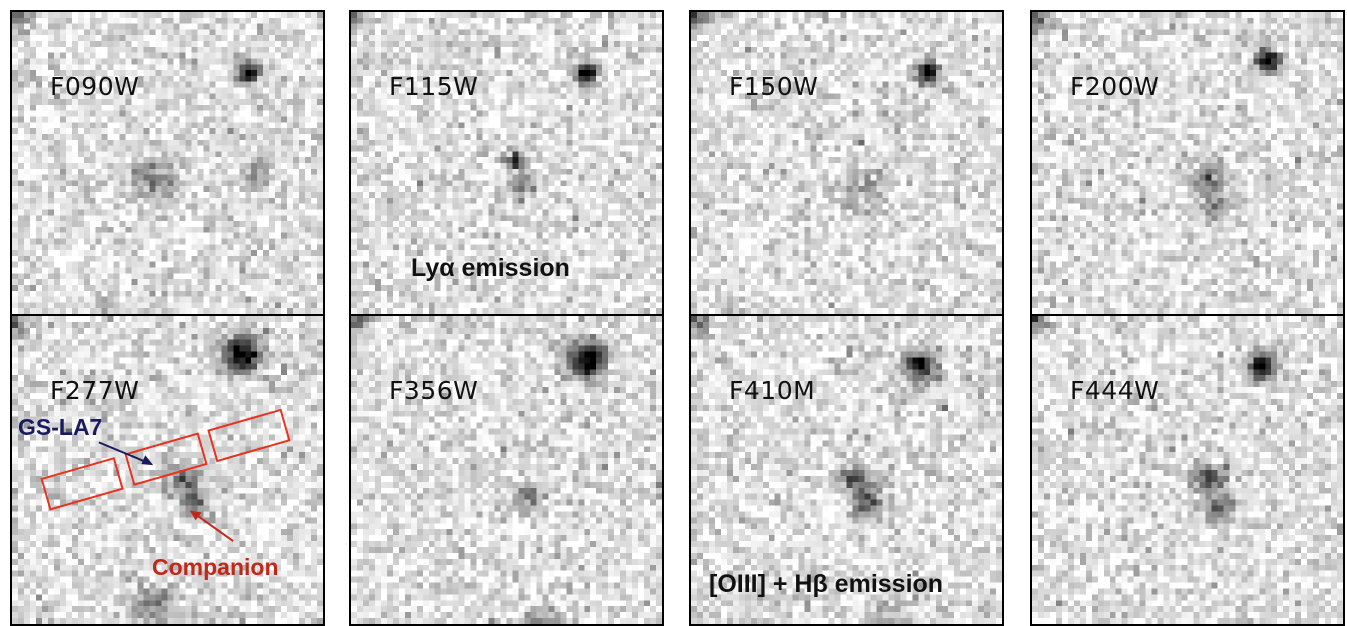 The width and height of the screenshot is (1347, 626). What do you see at coordinates (249, 435) in the screenshot?
I see `slit-box-right` at bounding box center [249, 435].